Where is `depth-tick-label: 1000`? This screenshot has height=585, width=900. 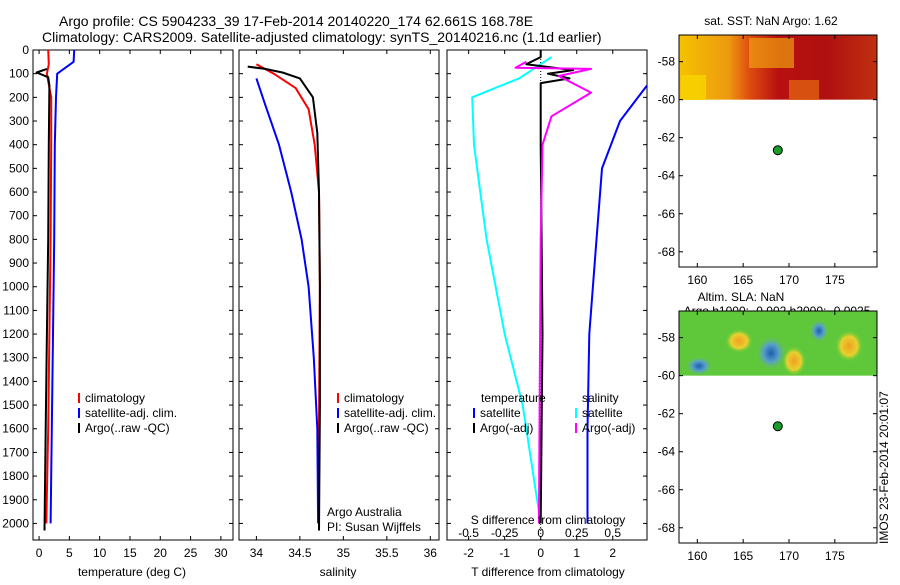
depth-tick-label: 1000 is located at coordinates (15, 287).